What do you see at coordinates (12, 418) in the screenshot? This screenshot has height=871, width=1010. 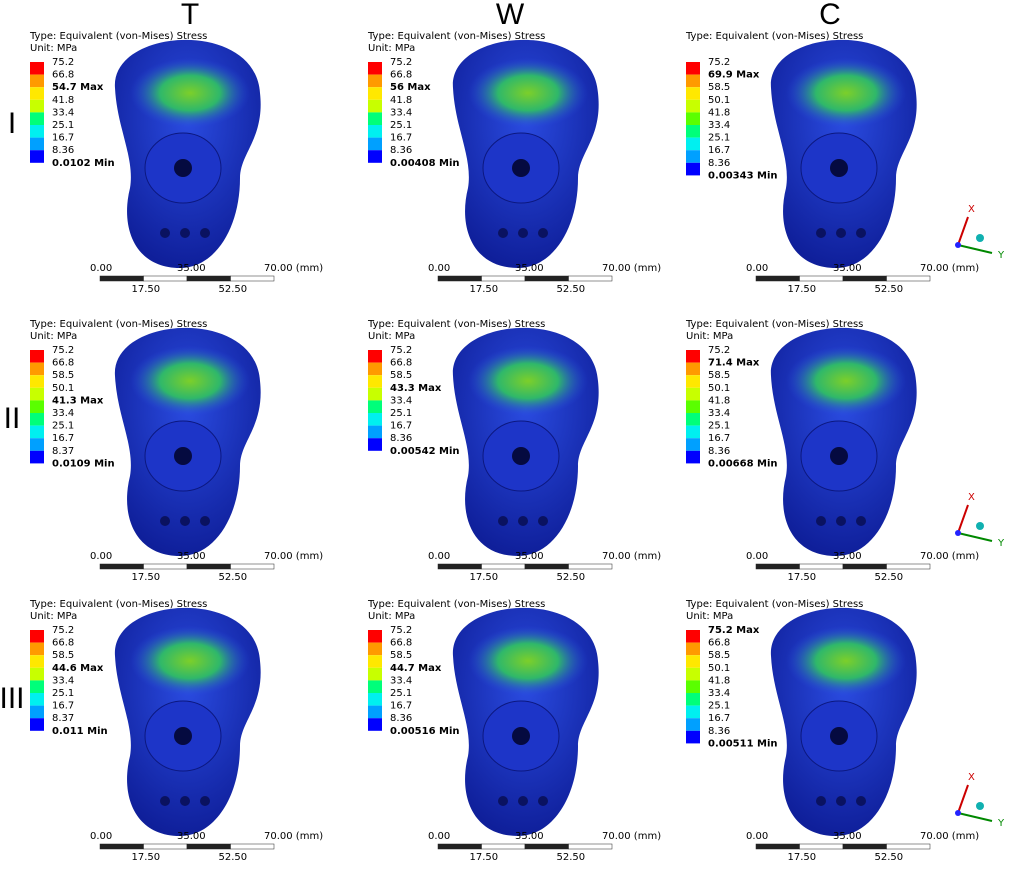 I see `row-label: II` at bounding box center [12, 418].